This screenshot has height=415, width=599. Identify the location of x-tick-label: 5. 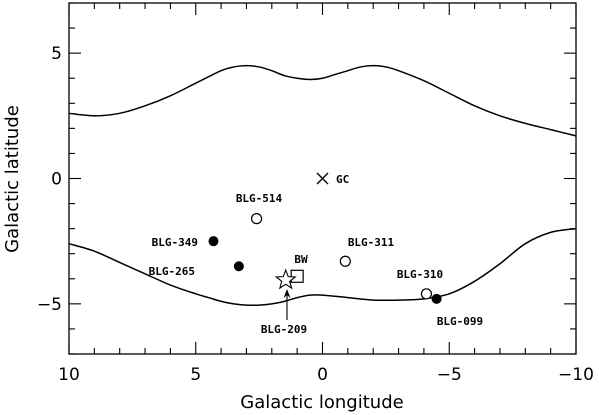
(195, 375).